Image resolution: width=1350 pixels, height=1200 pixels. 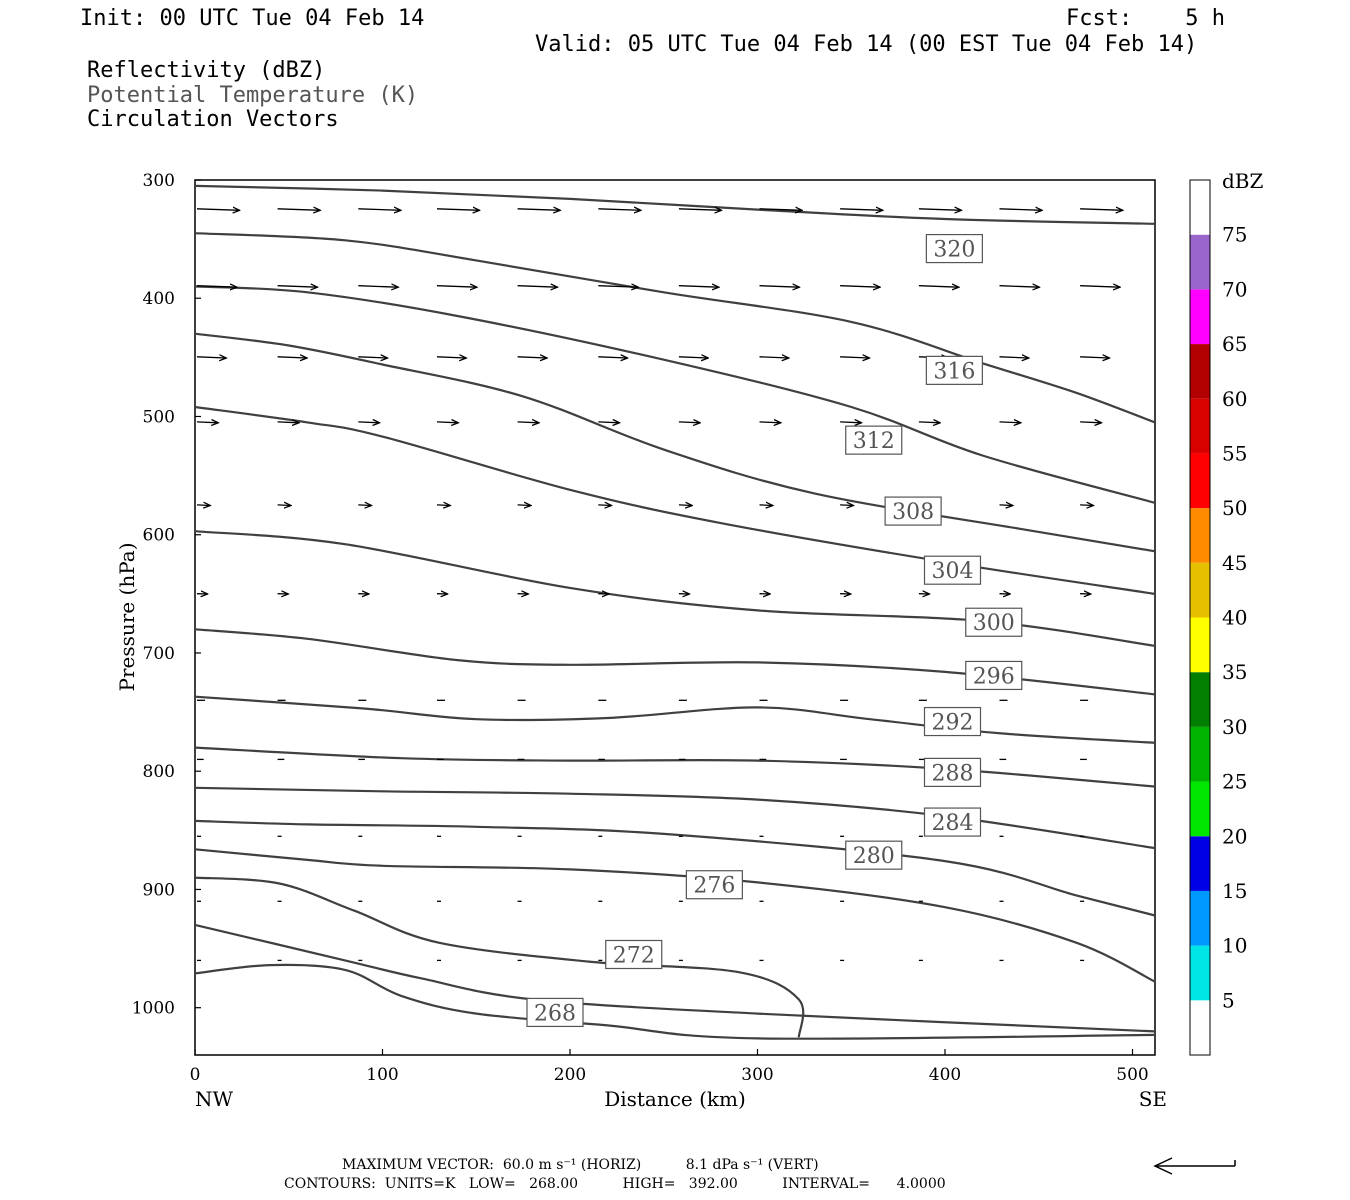 What do you see at coordinates (1234, 891) in the screenshot?
I see `colorbar-tick-label: 15` at bounding box center [1234, 891].